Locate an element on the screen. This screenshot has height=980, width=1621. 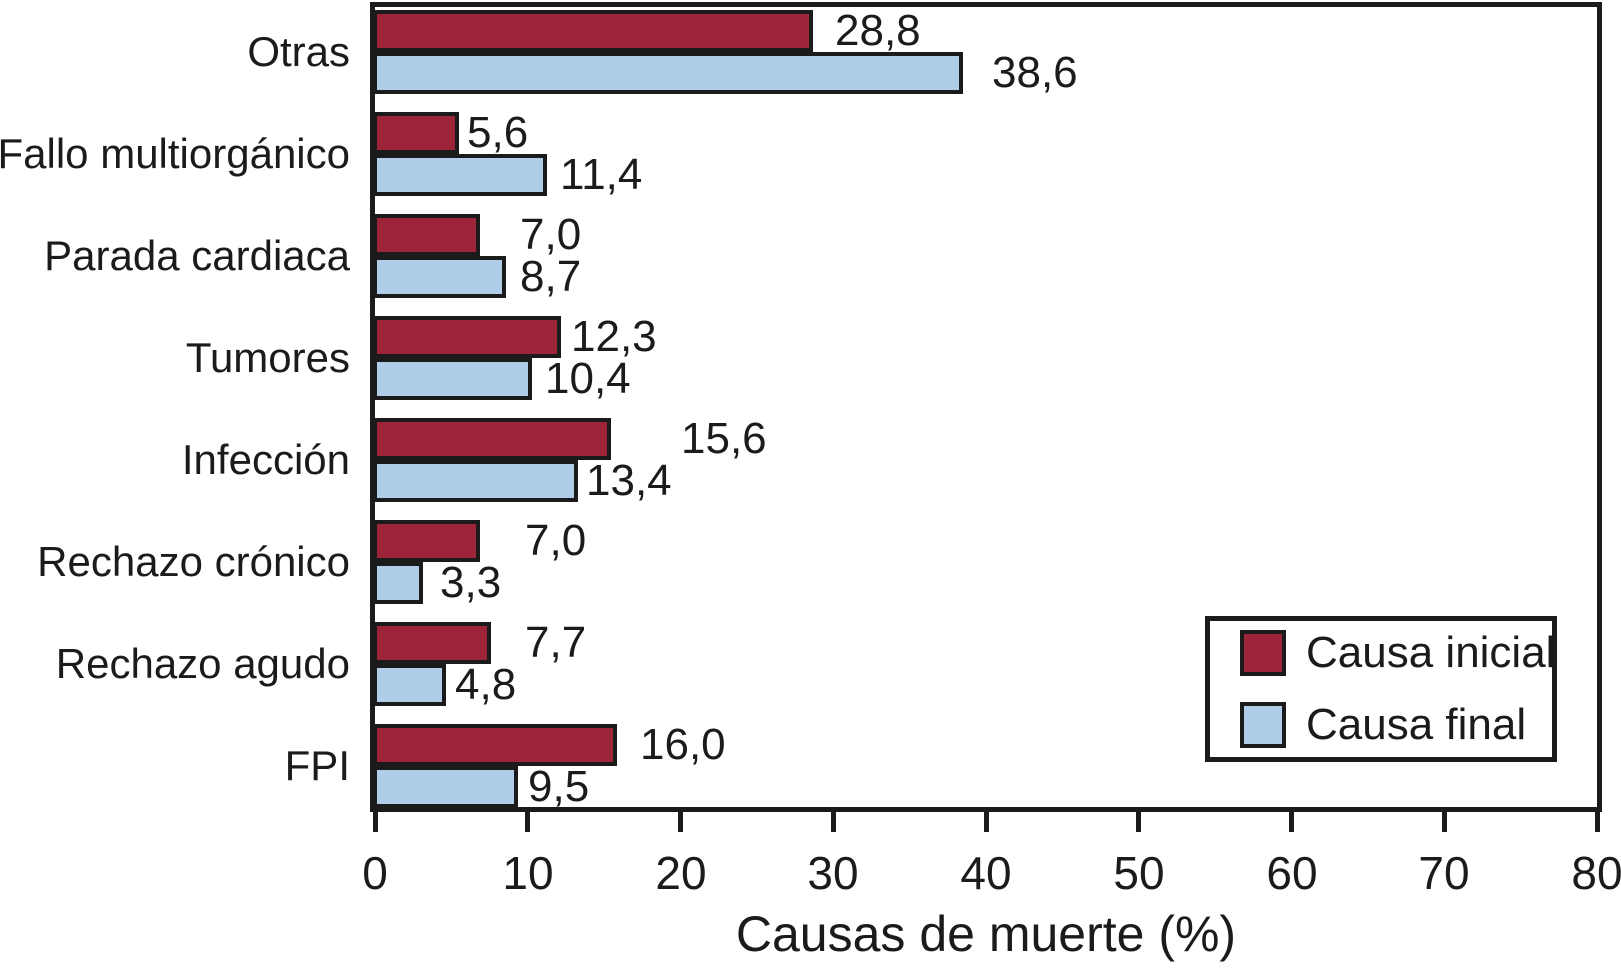
value-label-causa-inicial-parada-cardiaca: 7,0 is located at coordinates (551, 234).